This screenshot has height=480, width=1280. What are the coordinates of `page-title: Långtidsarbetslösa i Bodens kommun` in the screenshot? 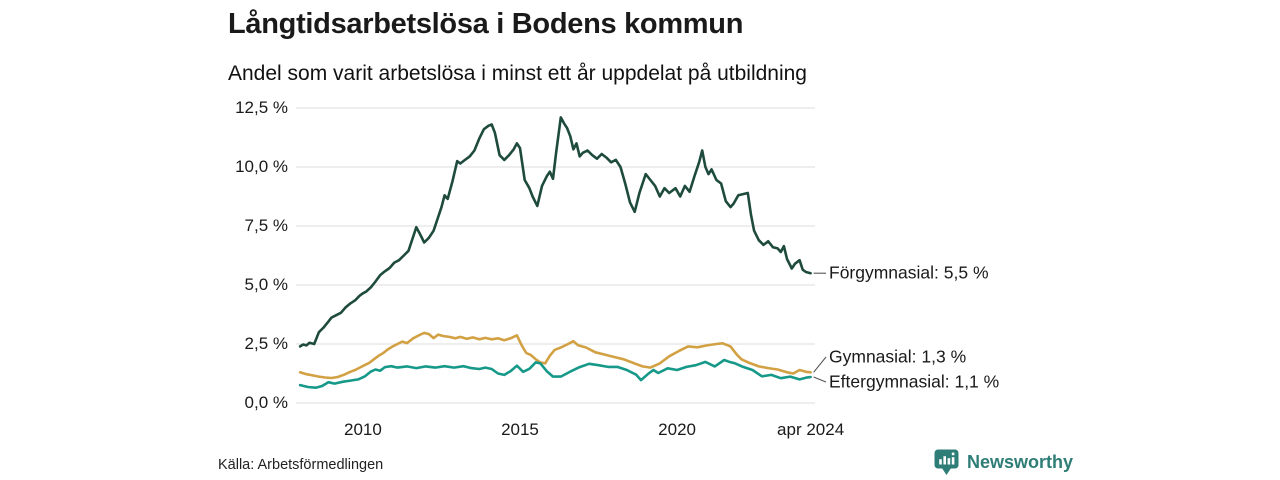 It's located at (486, 24).